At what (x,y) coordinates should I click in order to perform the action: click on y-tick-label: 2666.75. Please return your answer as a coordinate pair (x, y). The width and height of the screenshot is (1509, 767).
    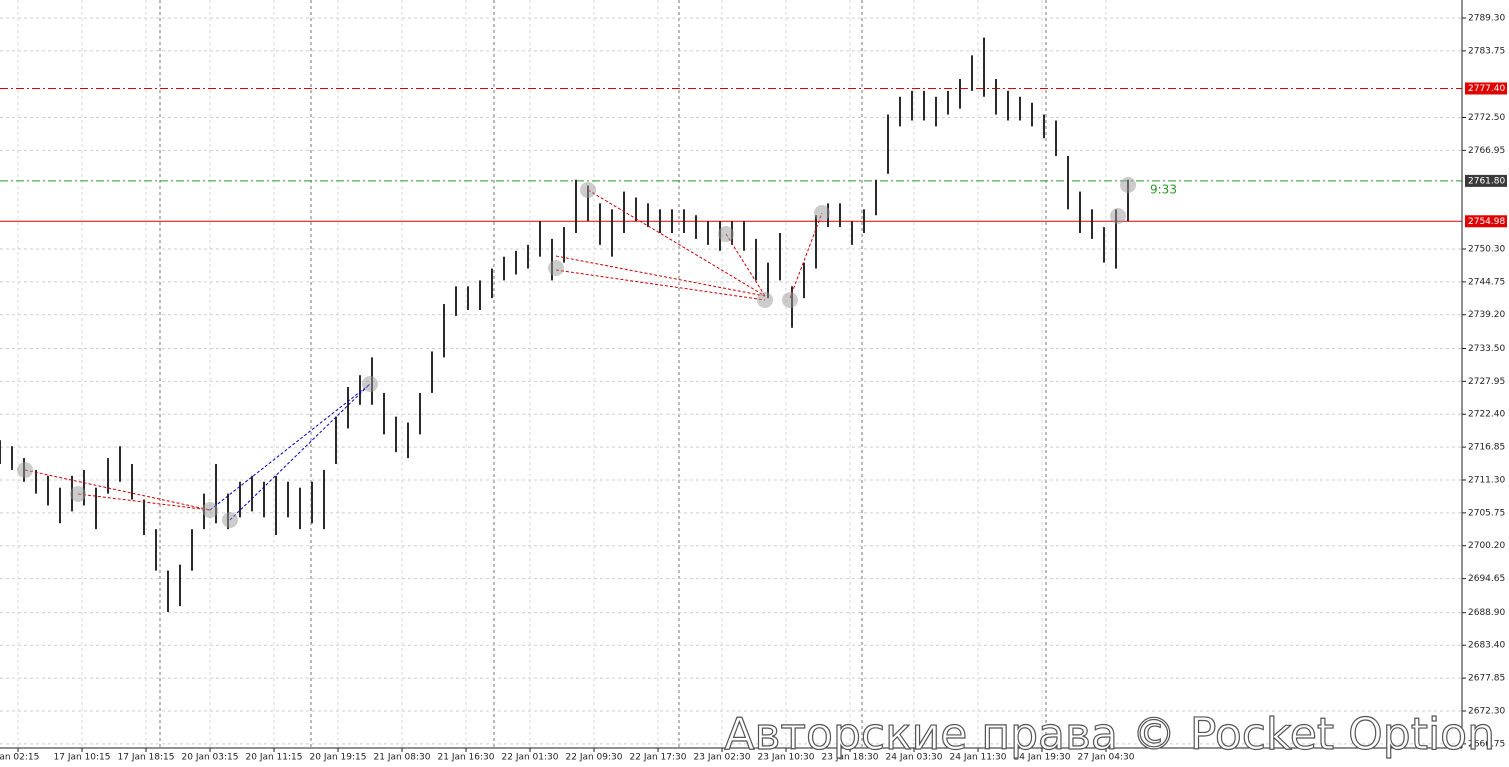
    Looking at the image, I should click on (1486, 744).